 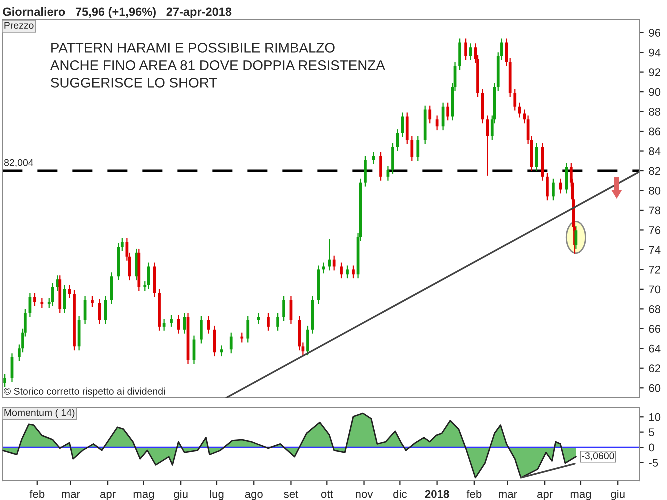 What do you see at coordinates (291, 494) in the screenshot?
I see `x-tick-label: set` at bounding box center [291, 494].